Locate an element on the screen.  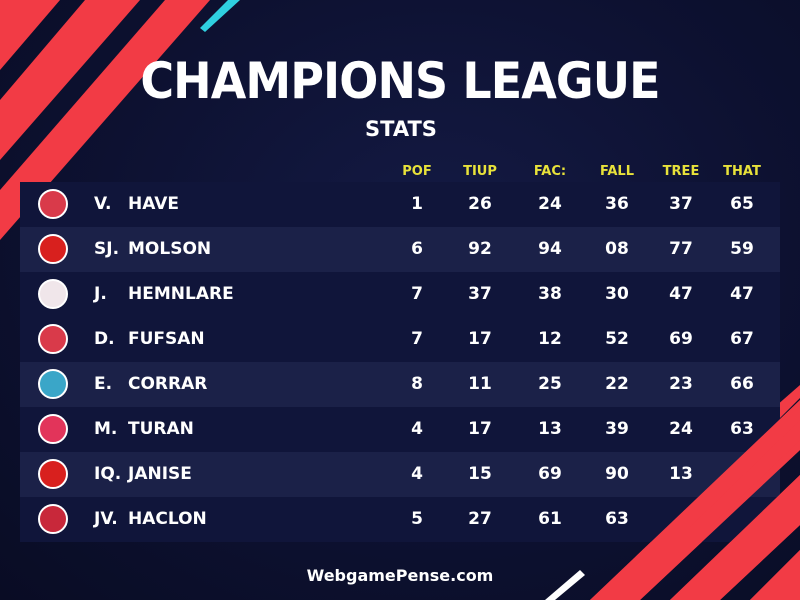
stat-cell: 1 is located at coordinates (417, 204).